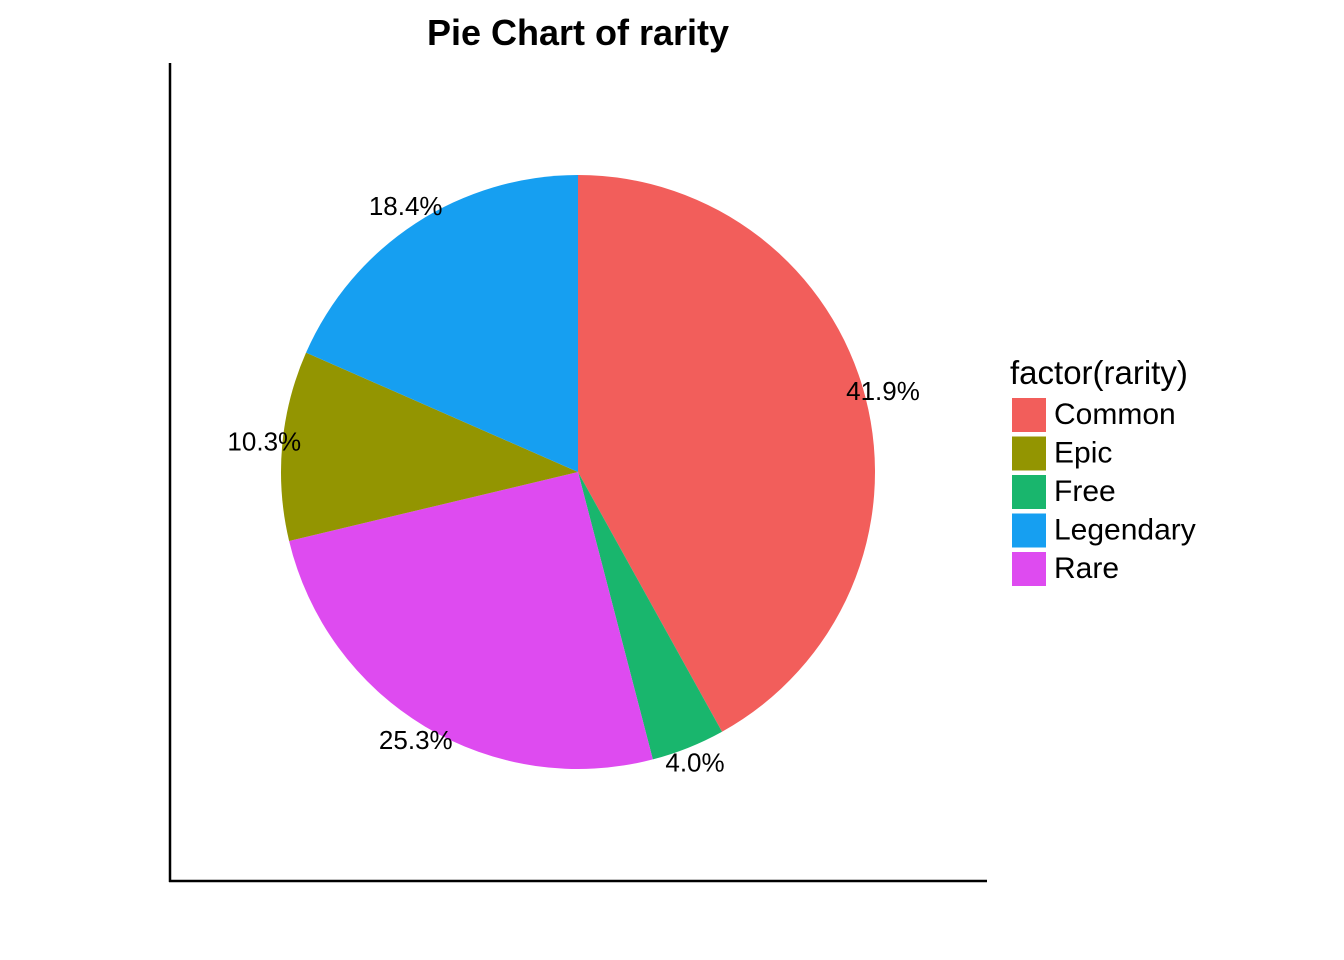  I want to click on legend-title: factor(rarity), so click(1099, 372).